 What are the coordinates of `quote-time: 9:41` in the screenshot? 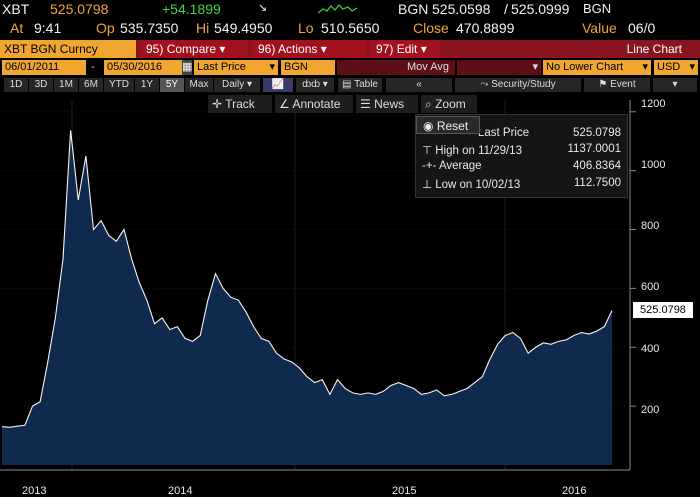 It's located at (48, 28).